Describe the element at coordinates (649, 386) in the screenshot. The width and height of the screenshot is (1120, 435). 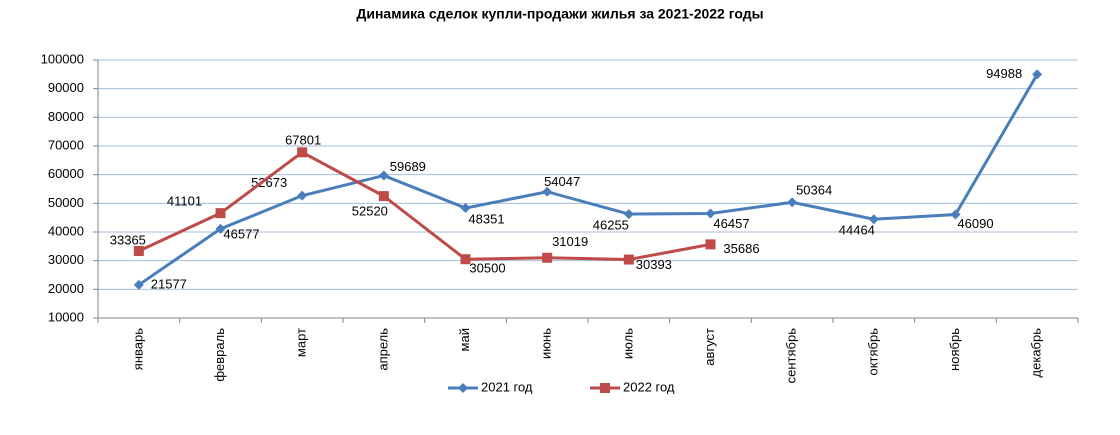
I see `legend-label: 2022 год` at that location.